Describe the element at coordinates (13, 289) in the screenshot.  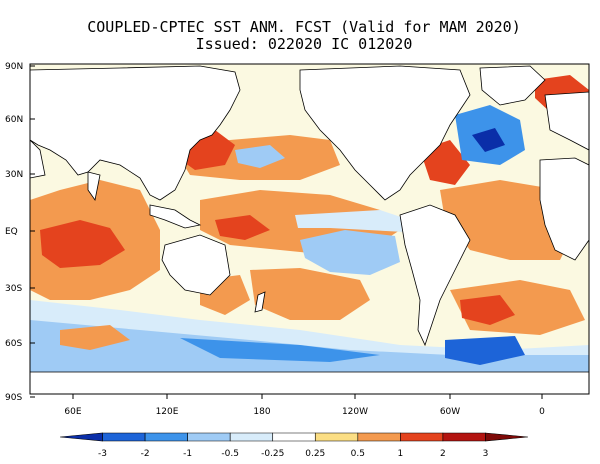
I see `lat-label: 30S` at that location.